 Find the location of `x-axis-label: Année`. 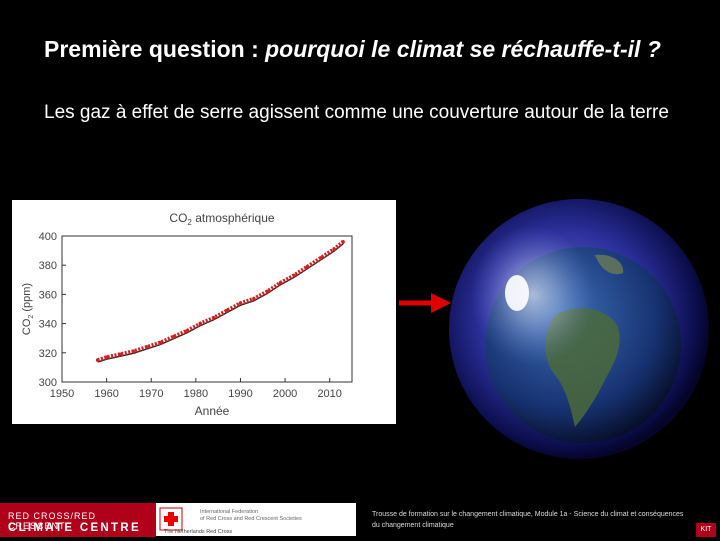

x-axis-label: Année is located at coordinates (212, 411).